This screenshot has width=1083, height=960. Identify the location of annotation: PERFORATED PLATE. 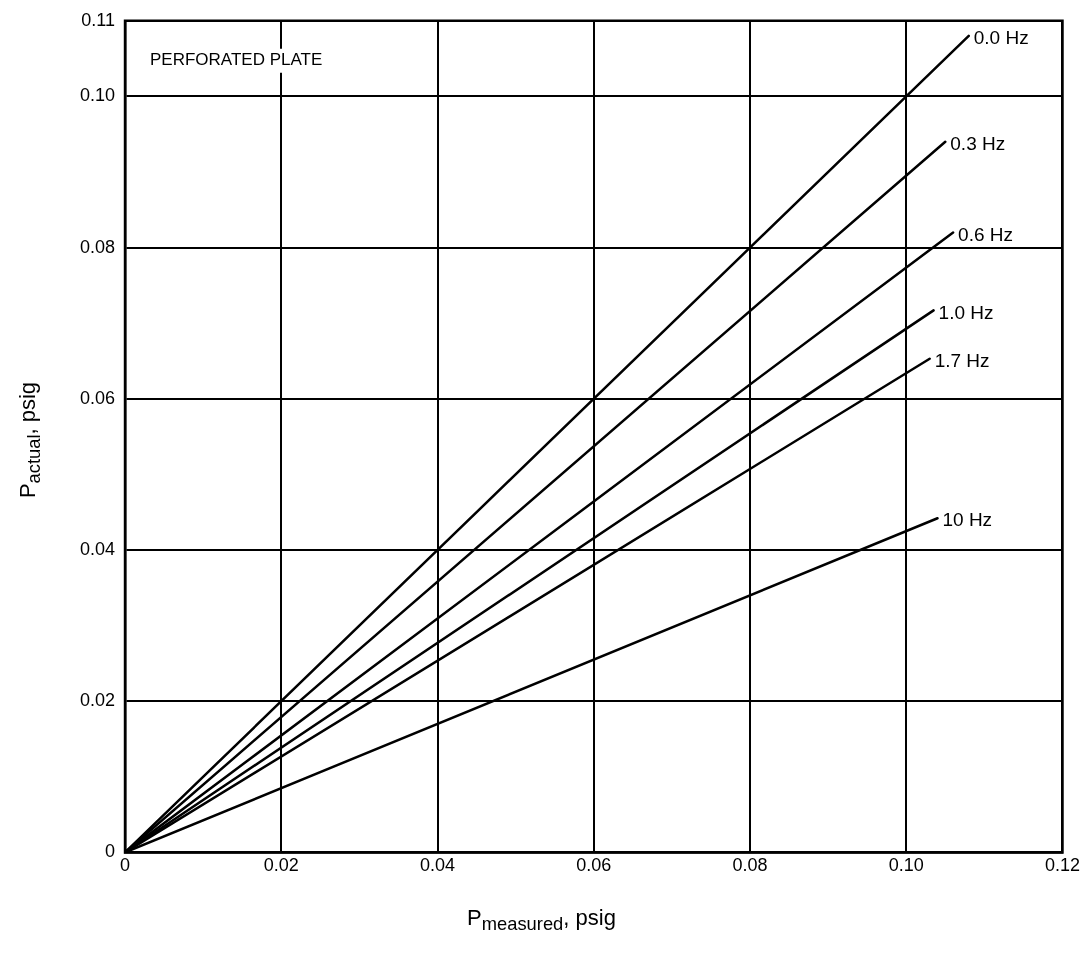
(236, 60).